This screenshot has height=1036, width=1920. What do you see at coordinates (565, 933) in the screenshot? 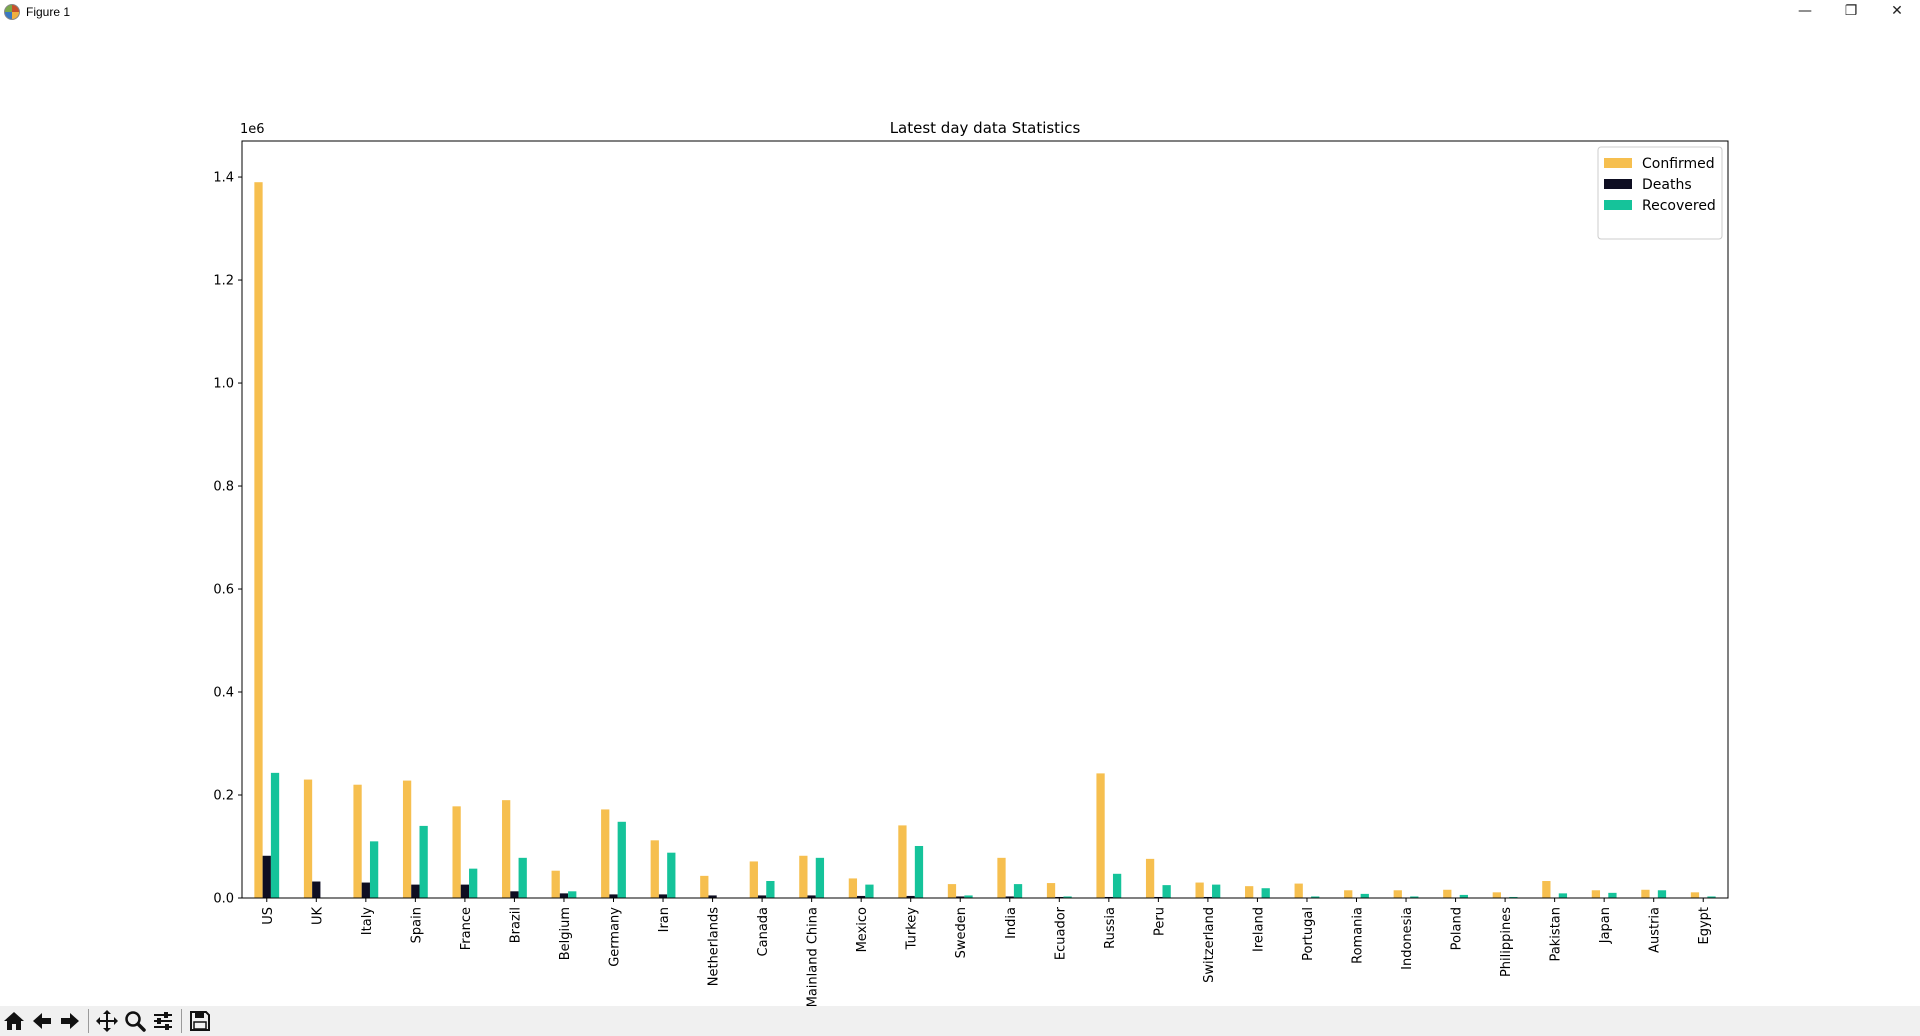
I see `x-tick-label: Belgium` at bounding box center [565, 933].